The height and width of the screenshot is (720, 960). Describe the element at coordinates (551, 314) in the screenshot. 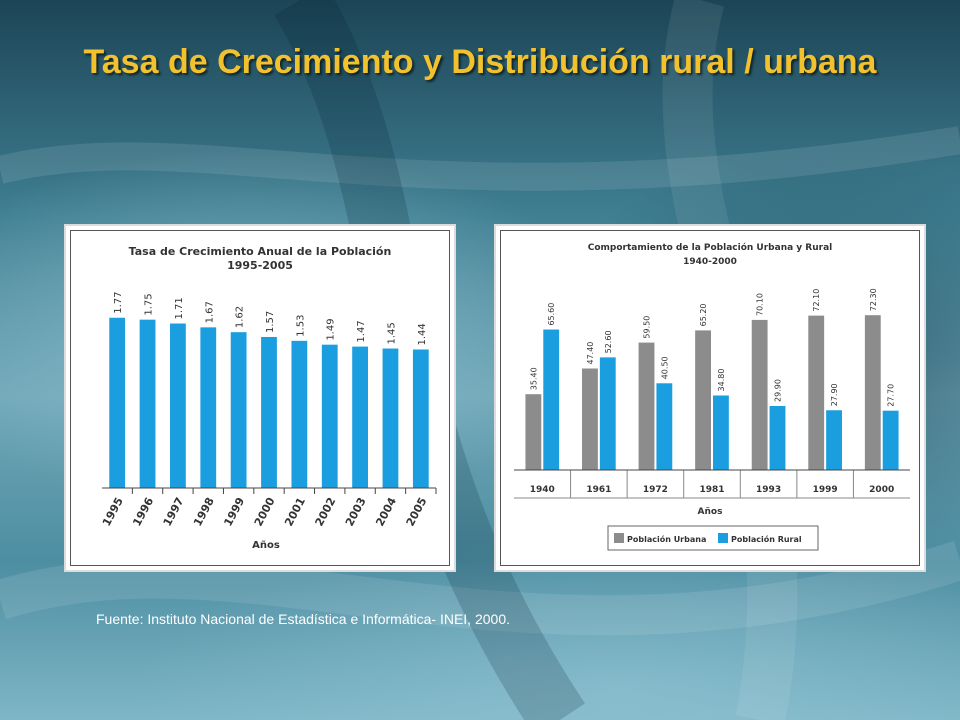

I see `data-label: 65.60` at that location.